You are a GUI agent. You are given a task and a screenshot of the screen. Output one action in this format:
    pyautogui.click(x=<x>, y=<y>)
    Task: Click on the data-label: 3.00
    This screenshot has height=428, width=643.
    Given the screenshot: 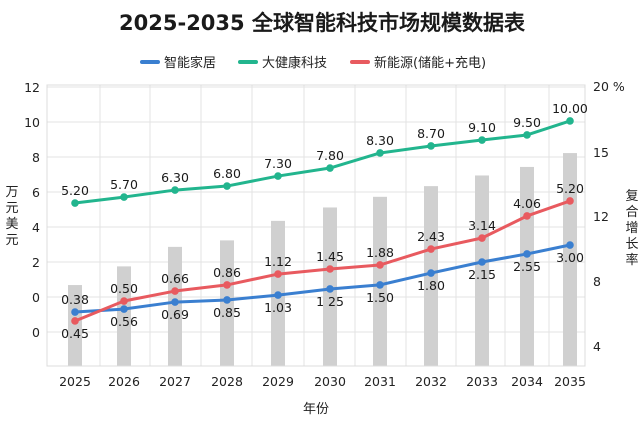 What is the action you would take?
    pyautogui.click(x=570, y=257)
    